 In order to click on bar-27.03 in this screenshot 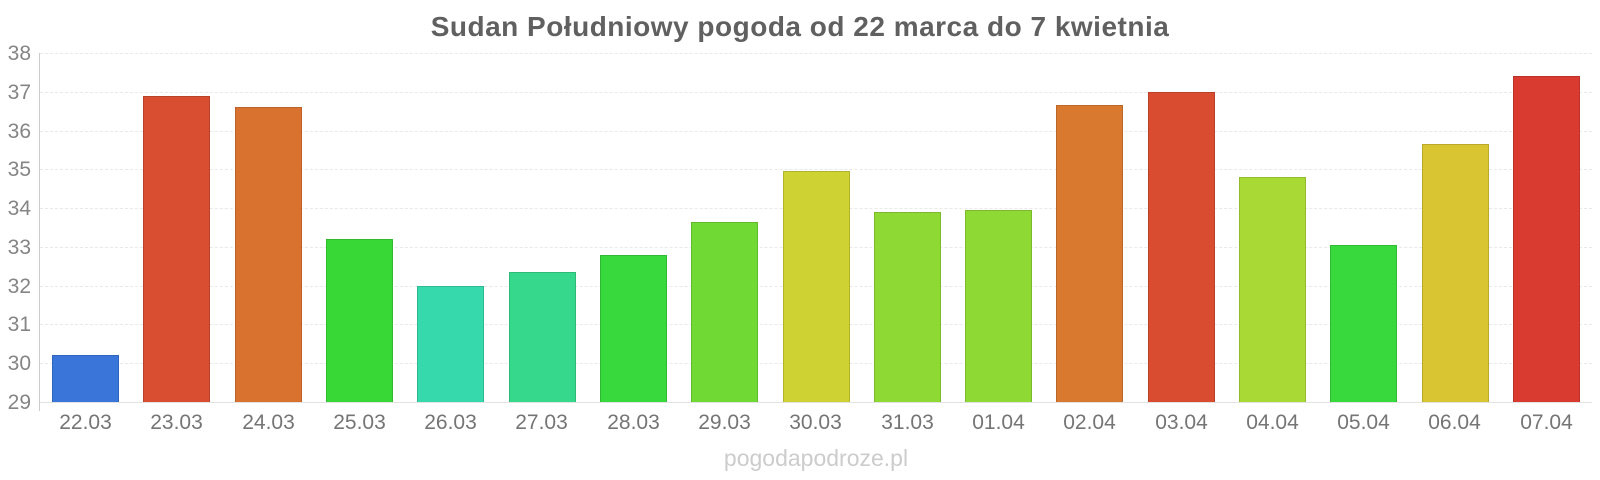, I will do `click(542, 337)`.